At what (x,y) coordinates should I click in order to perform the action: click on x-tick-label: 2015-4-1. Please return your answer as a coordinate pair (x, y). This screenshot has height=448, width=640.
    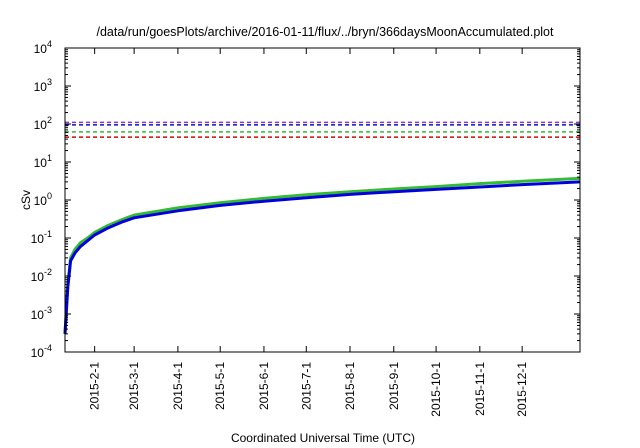
    Looking at the image, I should click on (178, 386).